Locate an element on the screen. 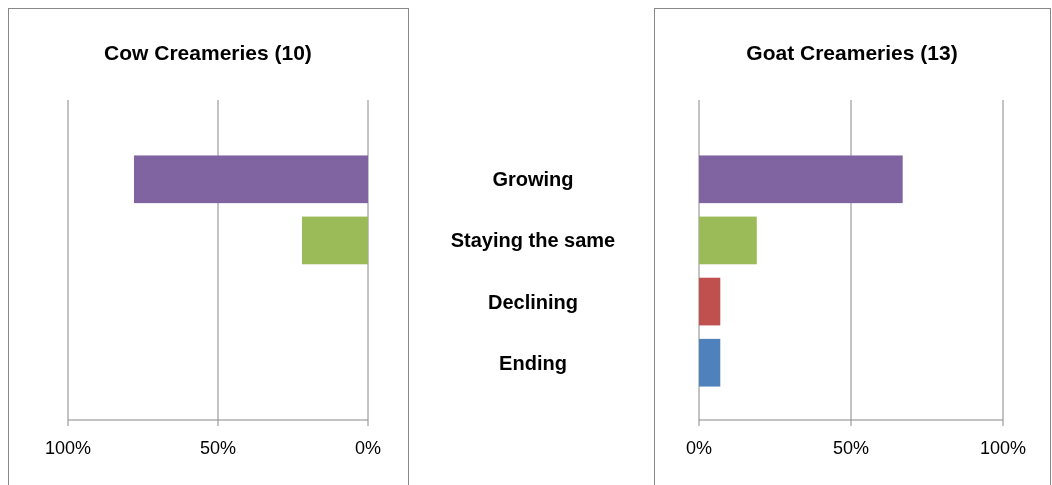 This screenshot has width=1052, height=485. y-tick-label: Staying the same is located at coordinates (533, 240).